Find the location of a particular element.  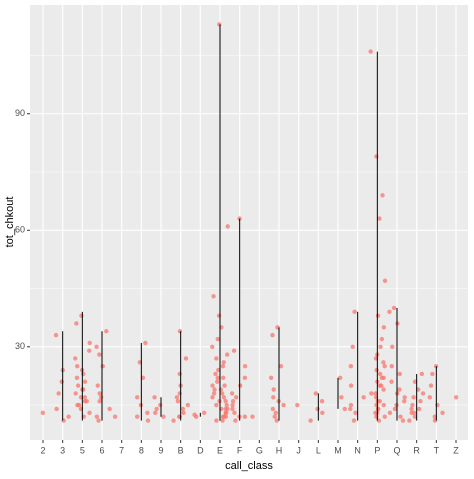

x-tick-label: Q is located at coordinates (396, 450).